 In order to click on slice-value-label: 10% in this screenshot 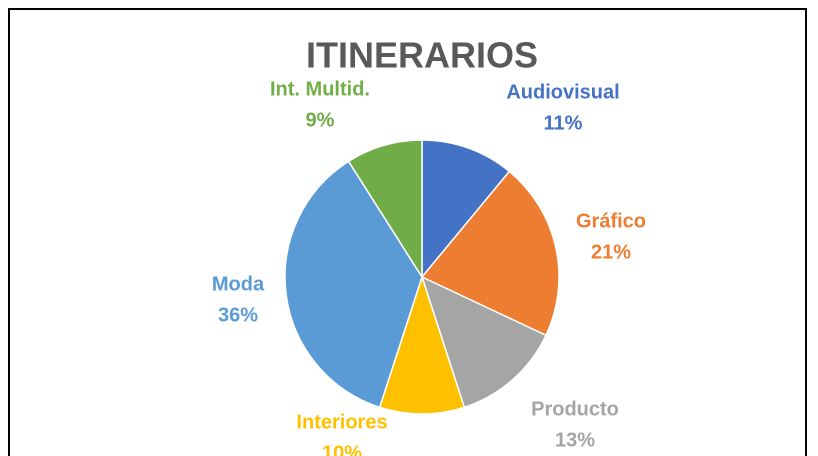, I will do `click(342, 449)`.